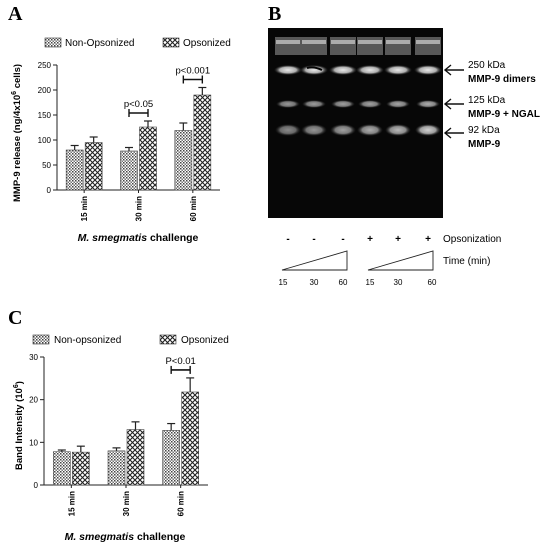 This screenshot has width=549, height=550. Describe the element at coordinates (487, 100) in the screenshot. I see `band-kda: 125 kDa` at that location.